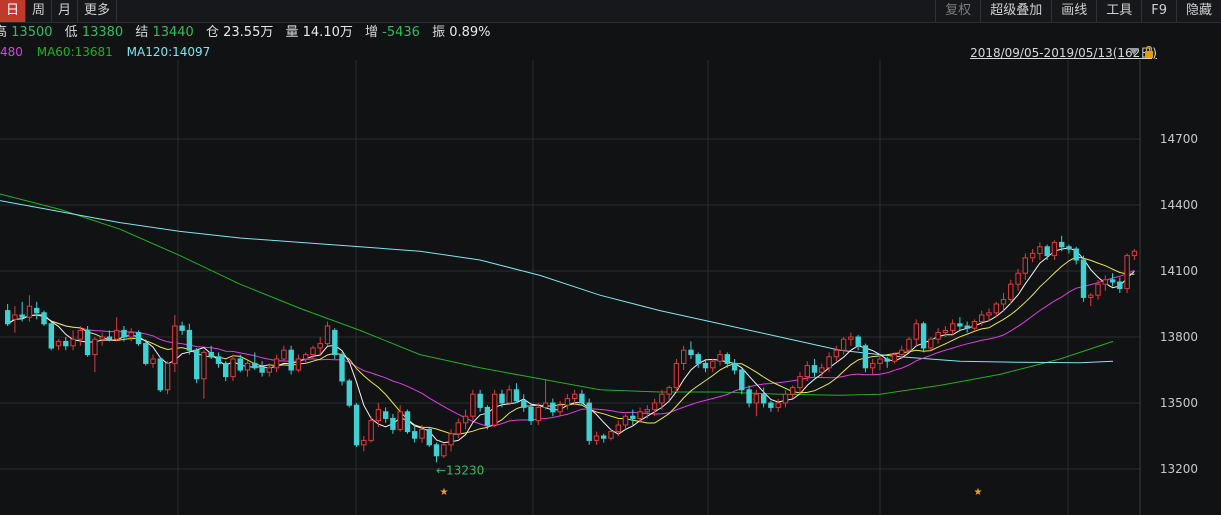 This screenshot has height=515, width=1221. Describe the element at coordinates (39, 11) in the screenshot. I see `tab-weekly: 周` at that location.